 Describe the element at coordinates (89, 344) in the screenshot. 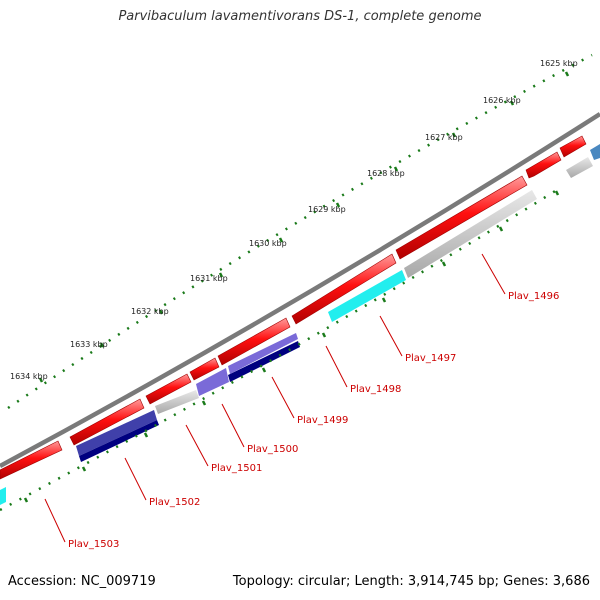

I see `scale-label: 1633 kbp` at that location.